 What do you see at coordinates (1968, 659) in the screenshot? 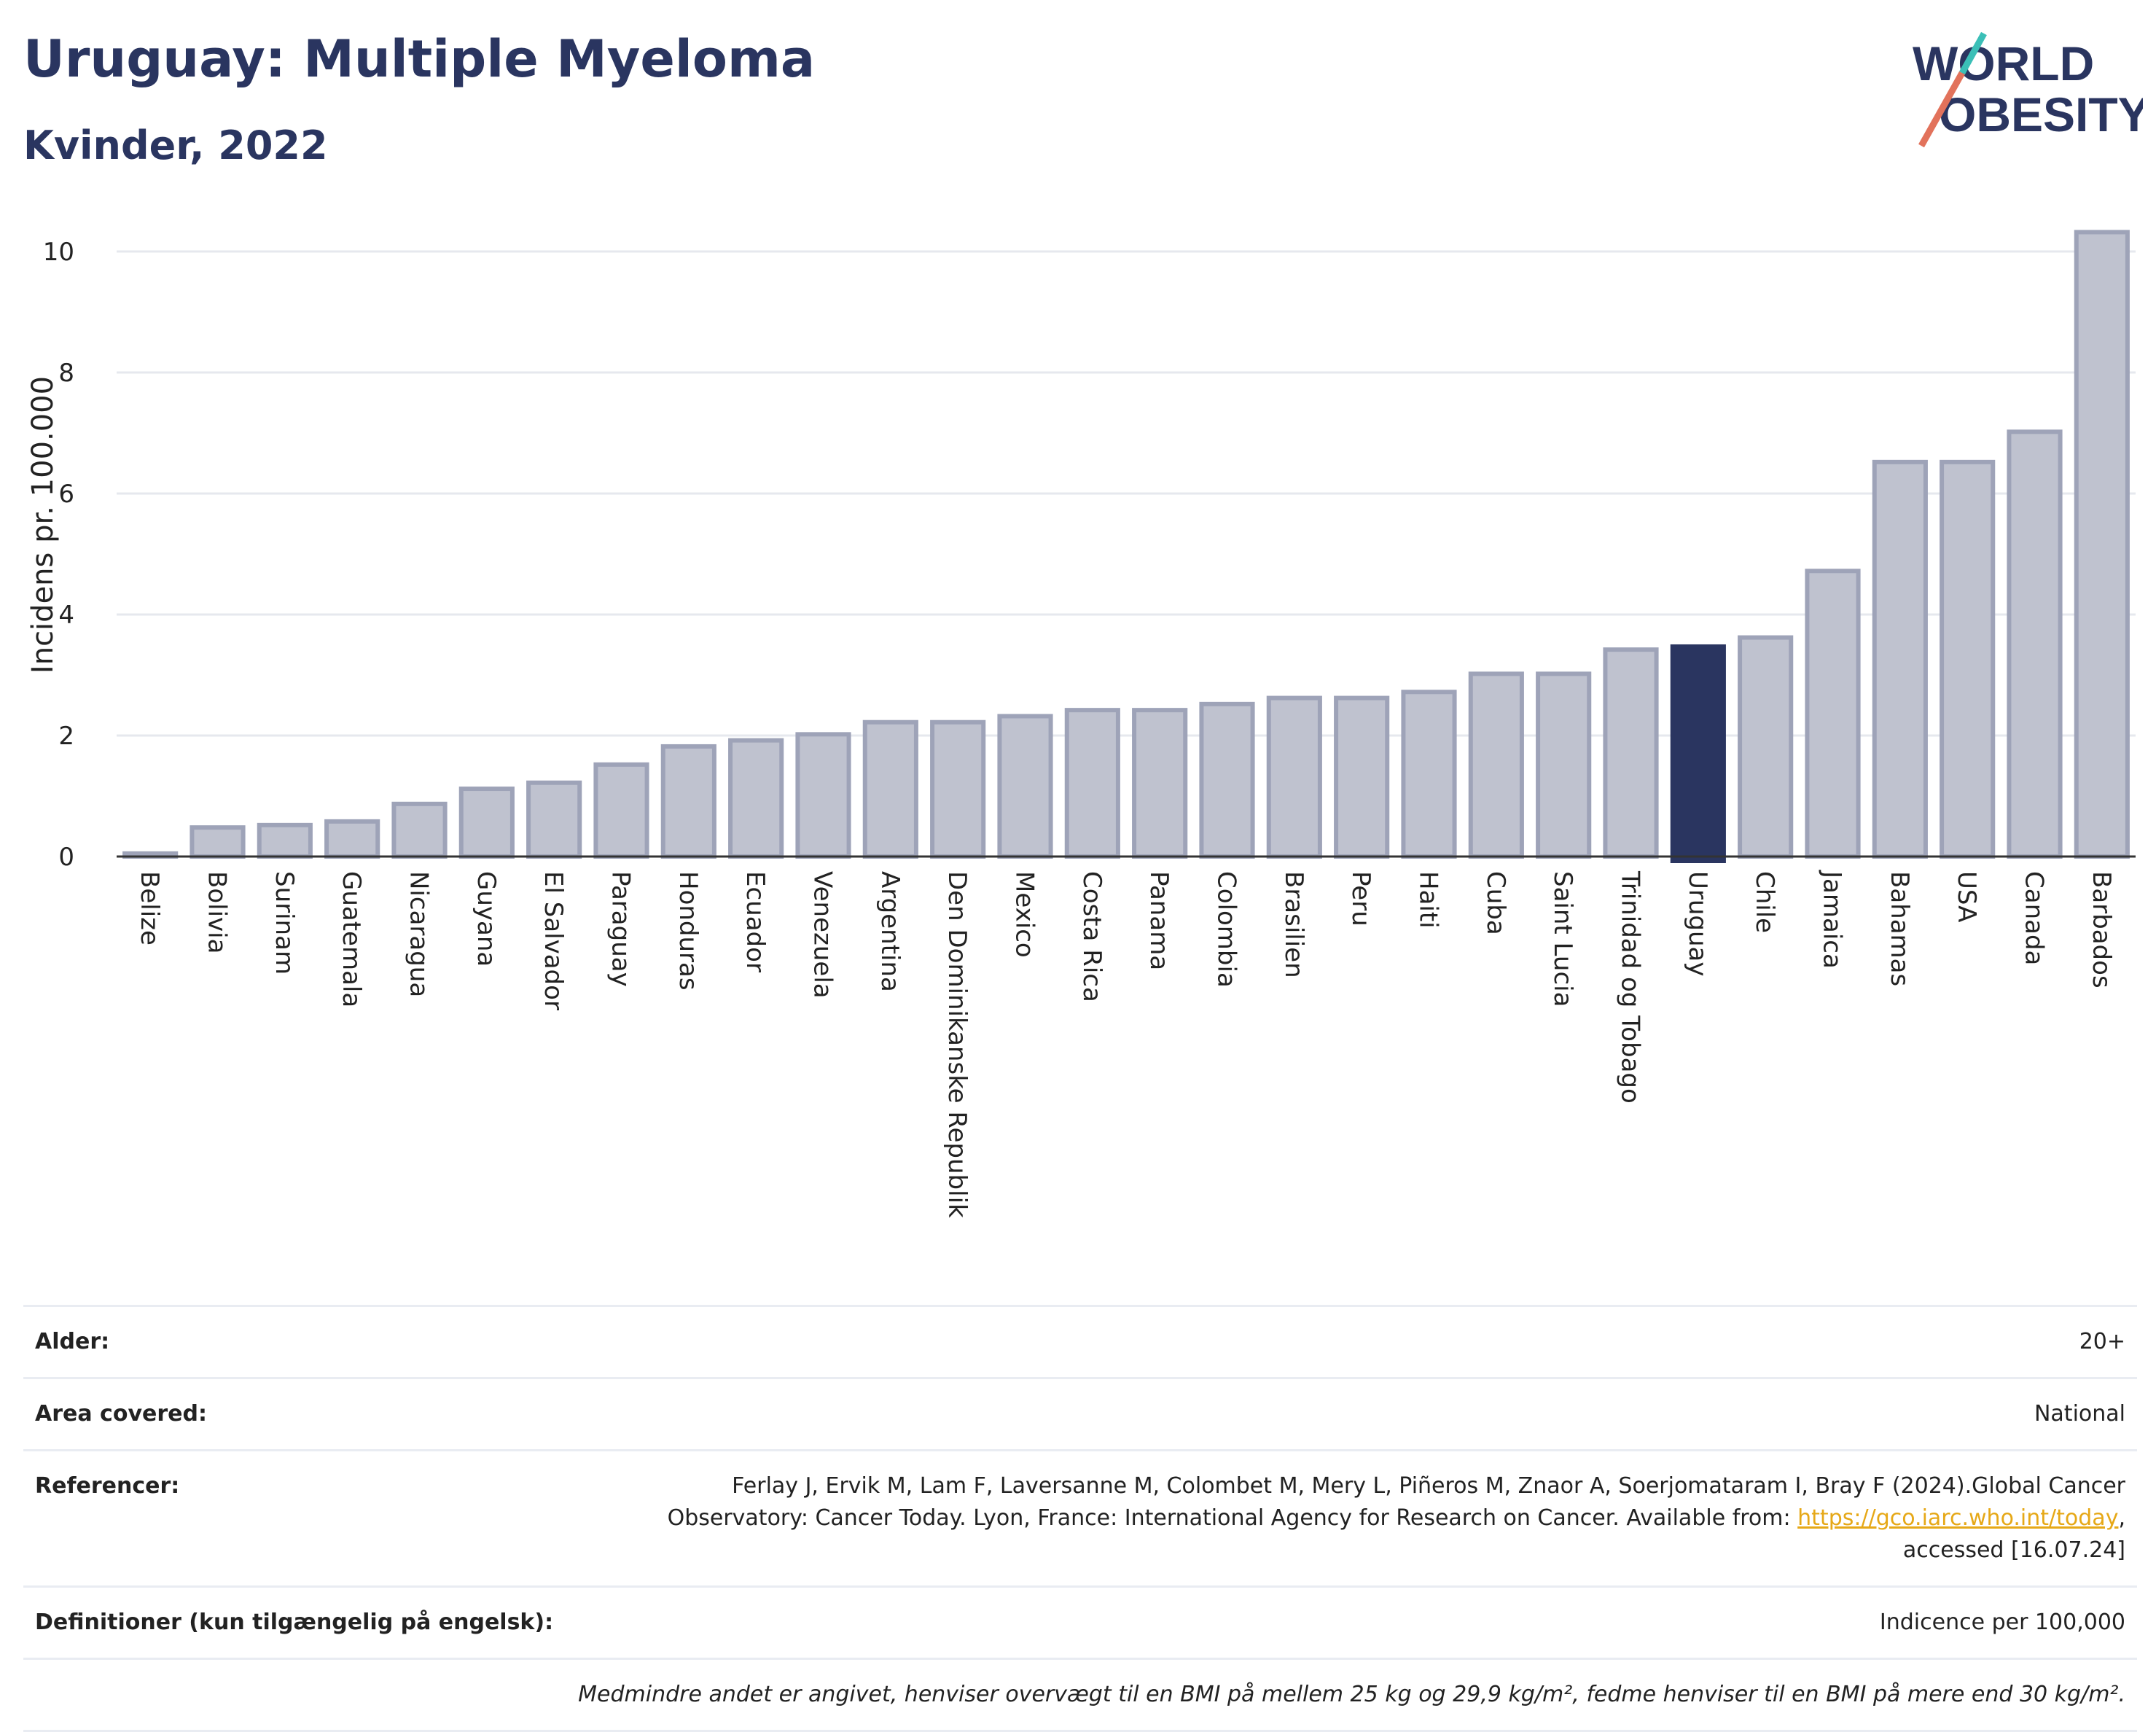
I see `bar-usa` at bounding box center [1968, 659].